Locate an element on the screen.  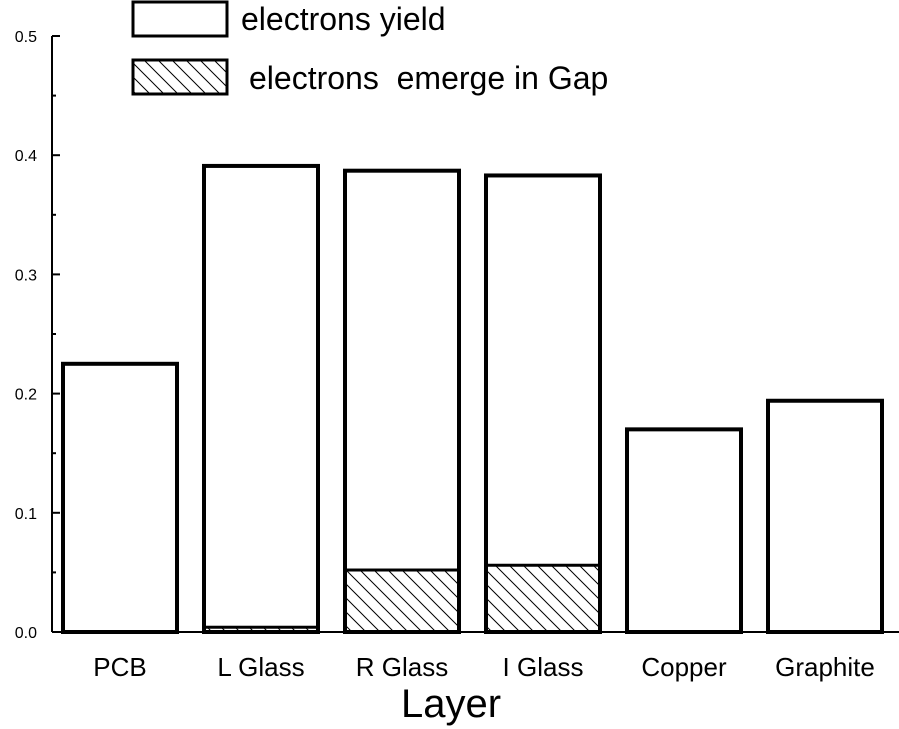
bar-electrons-yield-i-glass is located at coordinates (543, 404).